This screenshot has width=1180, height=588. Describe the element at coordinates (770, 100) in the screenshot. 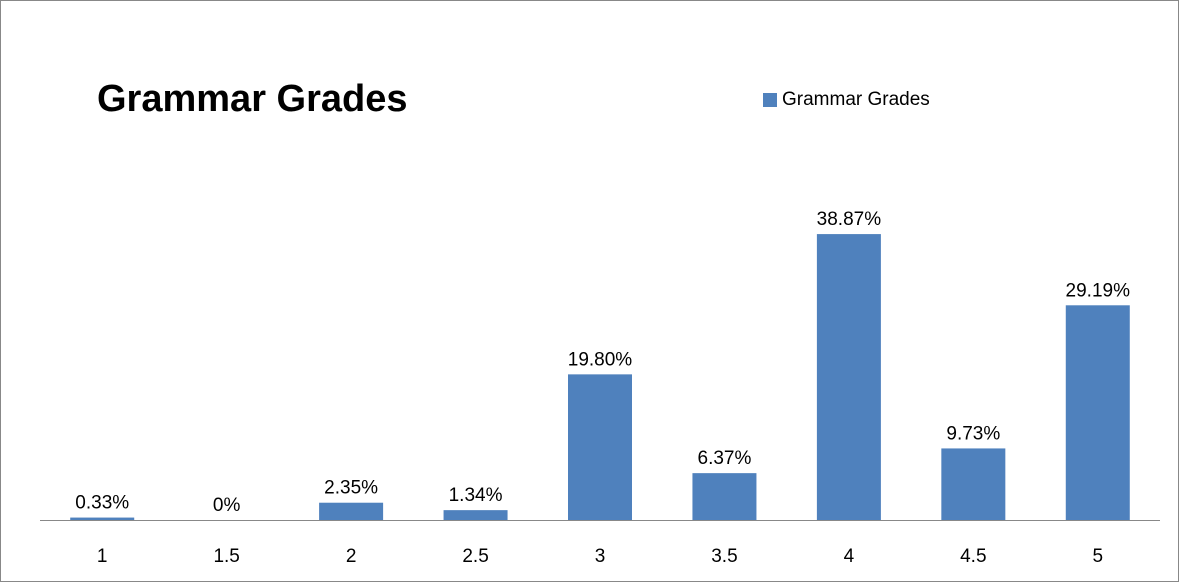

I see `legend-swatch` at that location.